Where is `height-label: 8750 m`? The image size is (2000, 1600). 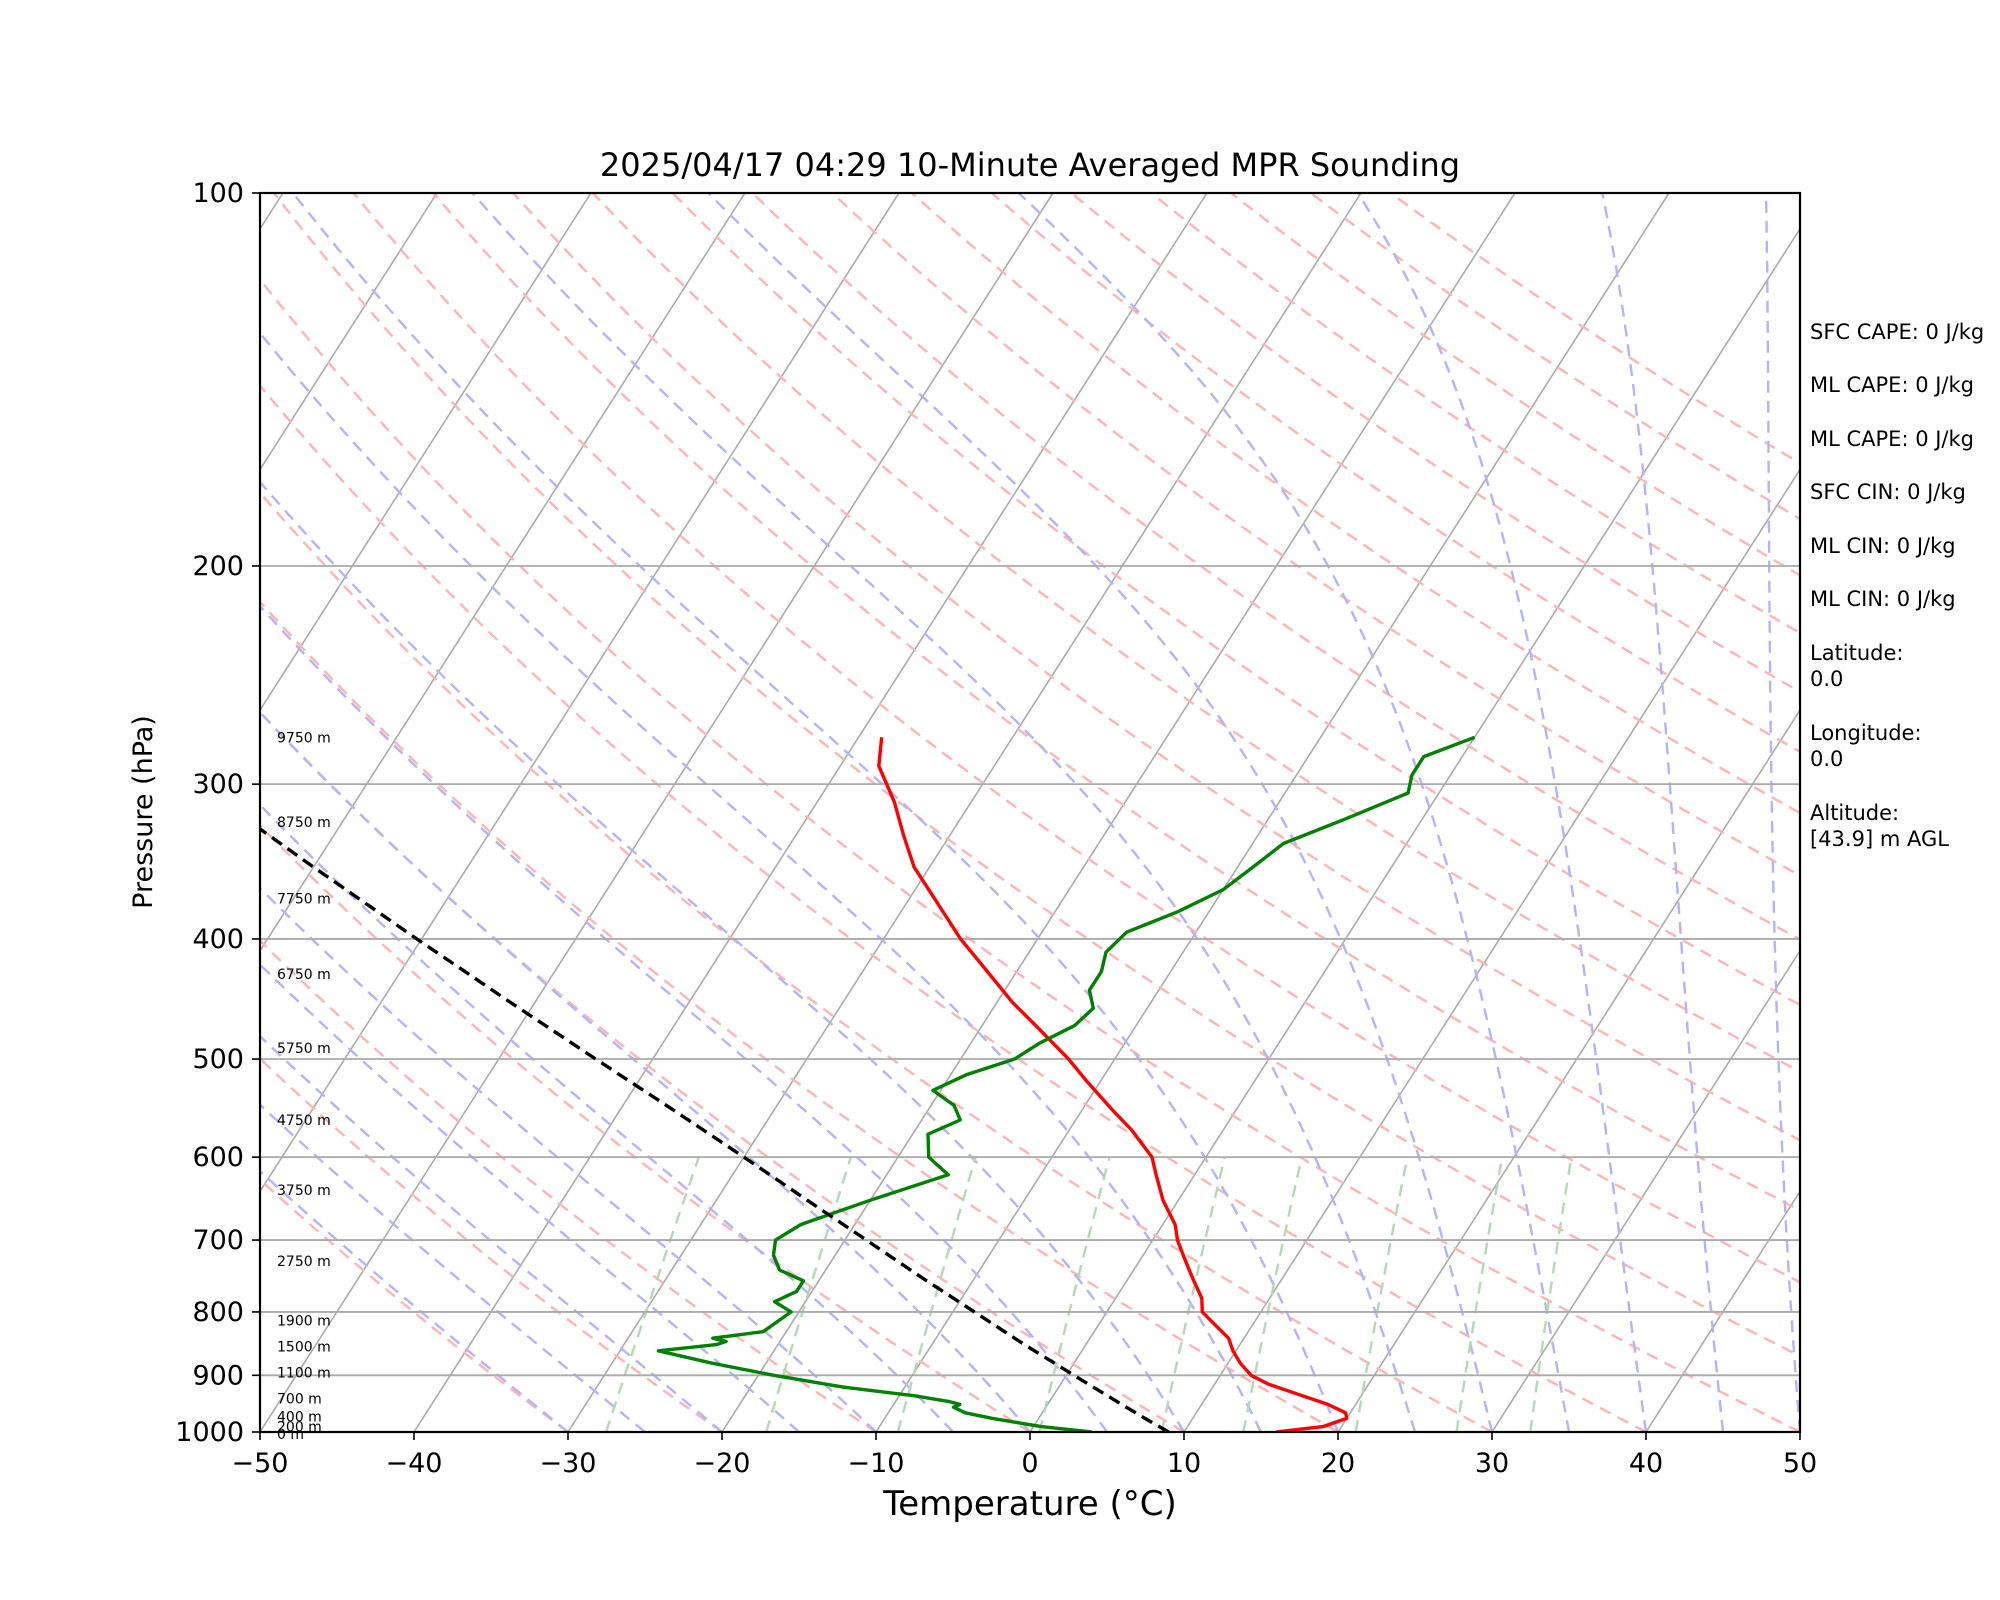
height-label: 8750 m is located at coordinates (304, 823).